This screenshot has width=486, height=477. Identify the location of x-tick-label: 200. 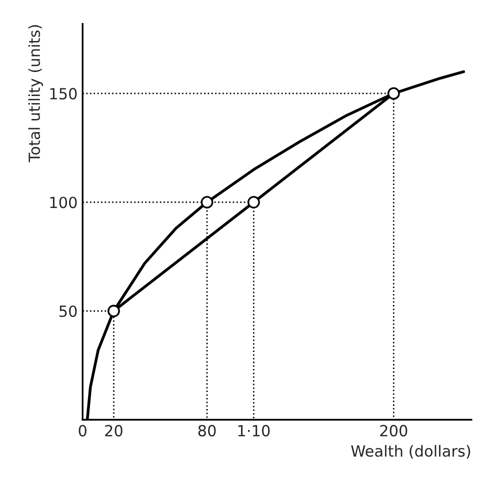
(394, 430).